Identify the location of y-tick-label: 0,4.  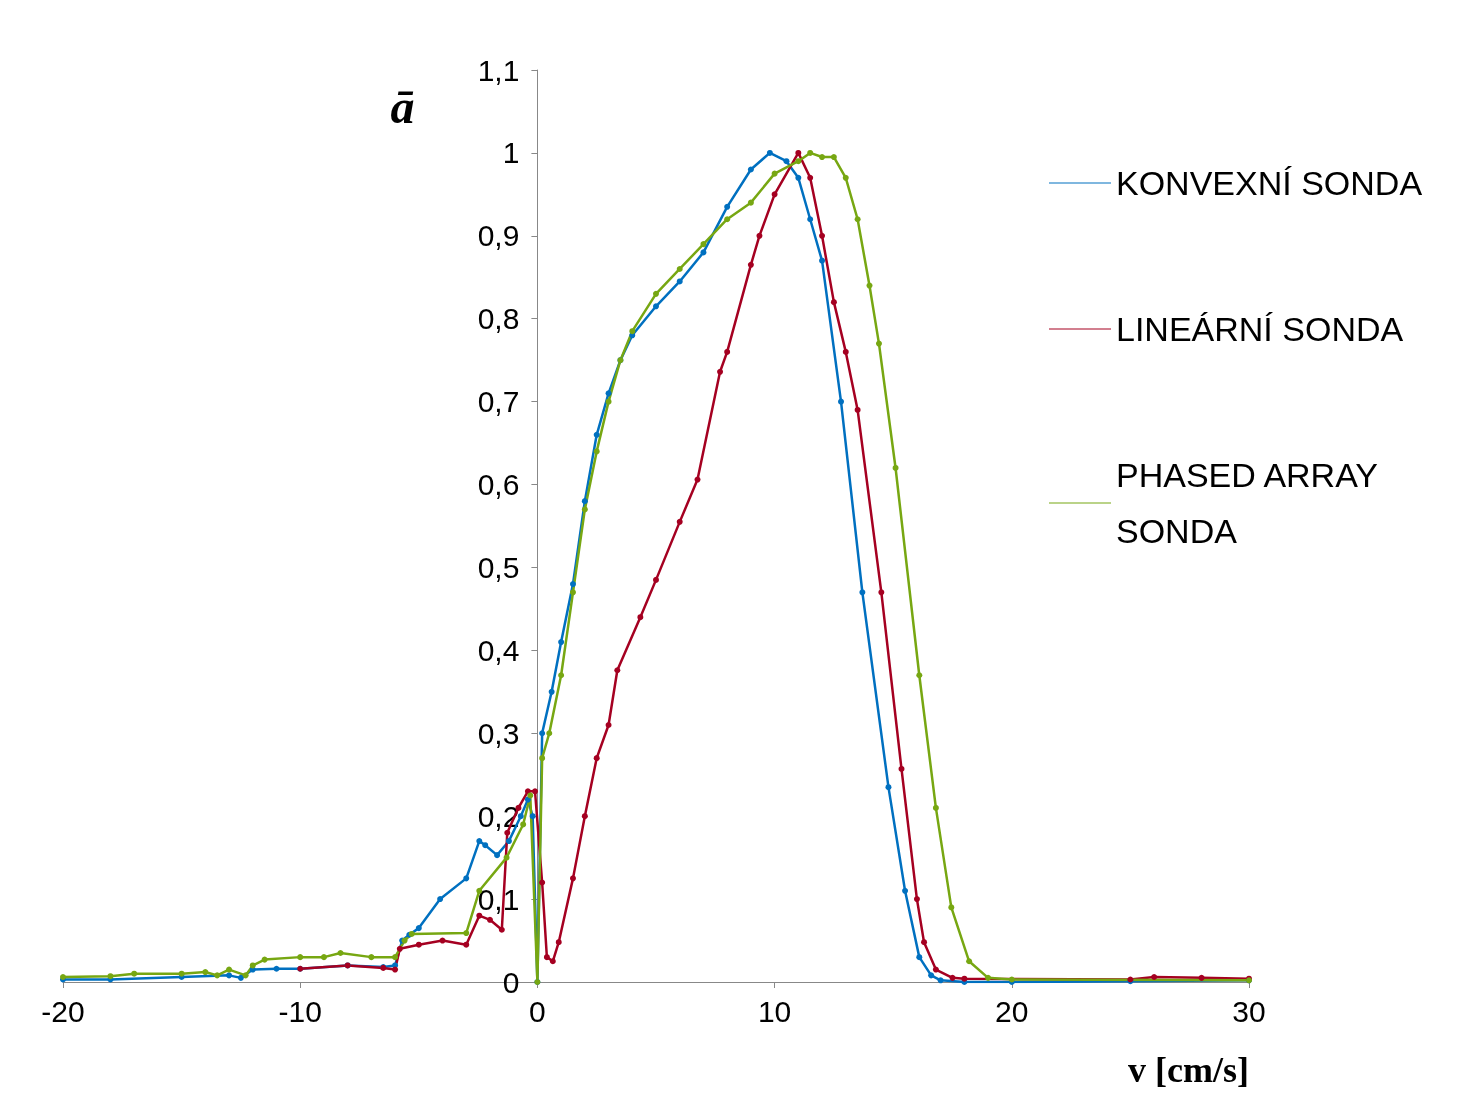
(498, 650).